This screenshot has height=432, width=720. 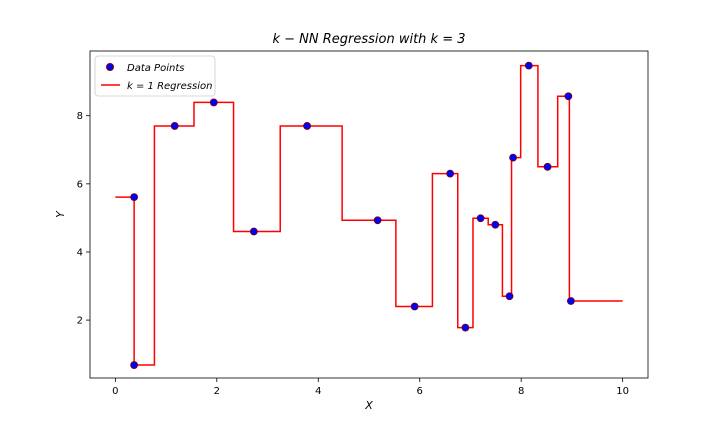 I want to click on y-tick-label: 8, so click(x=80, y=116).